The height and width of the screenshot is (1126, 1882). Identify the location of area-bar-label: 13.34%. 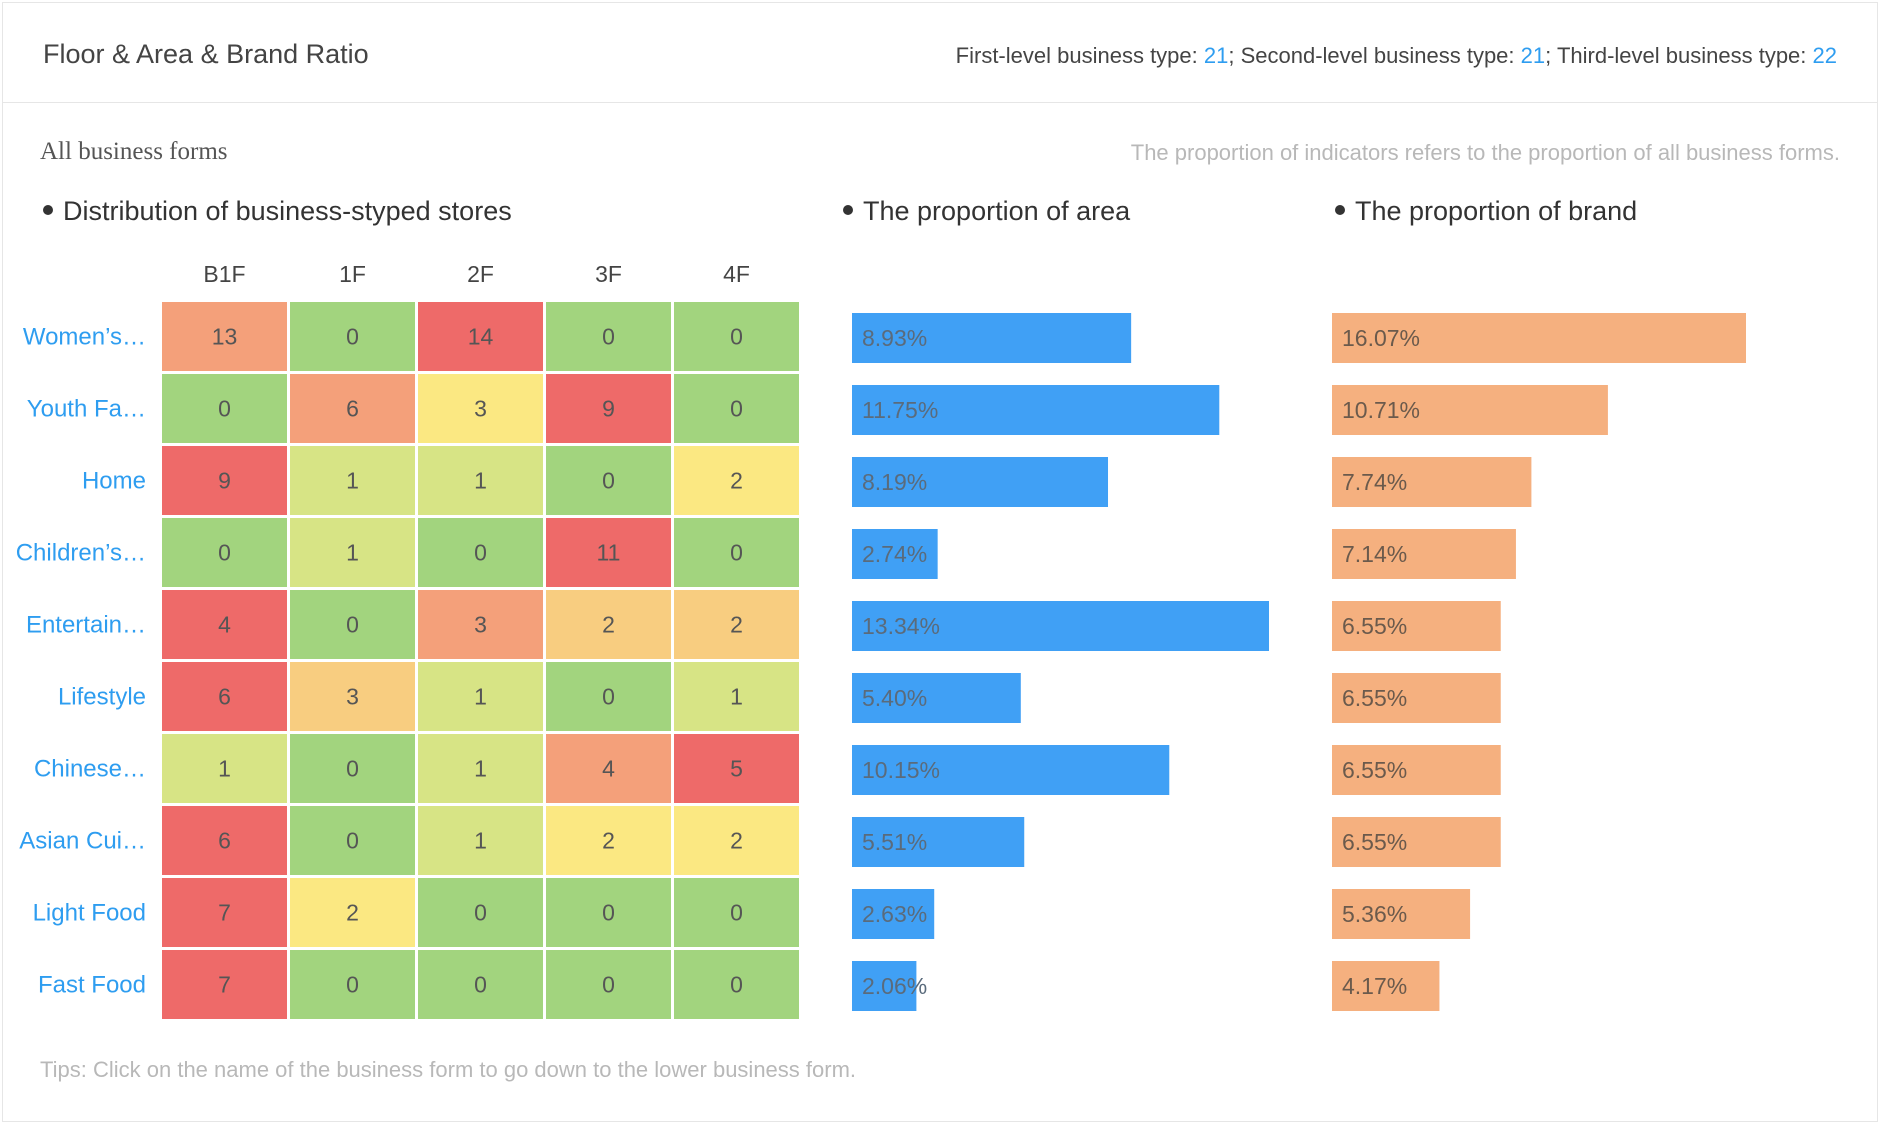
(901, 626).